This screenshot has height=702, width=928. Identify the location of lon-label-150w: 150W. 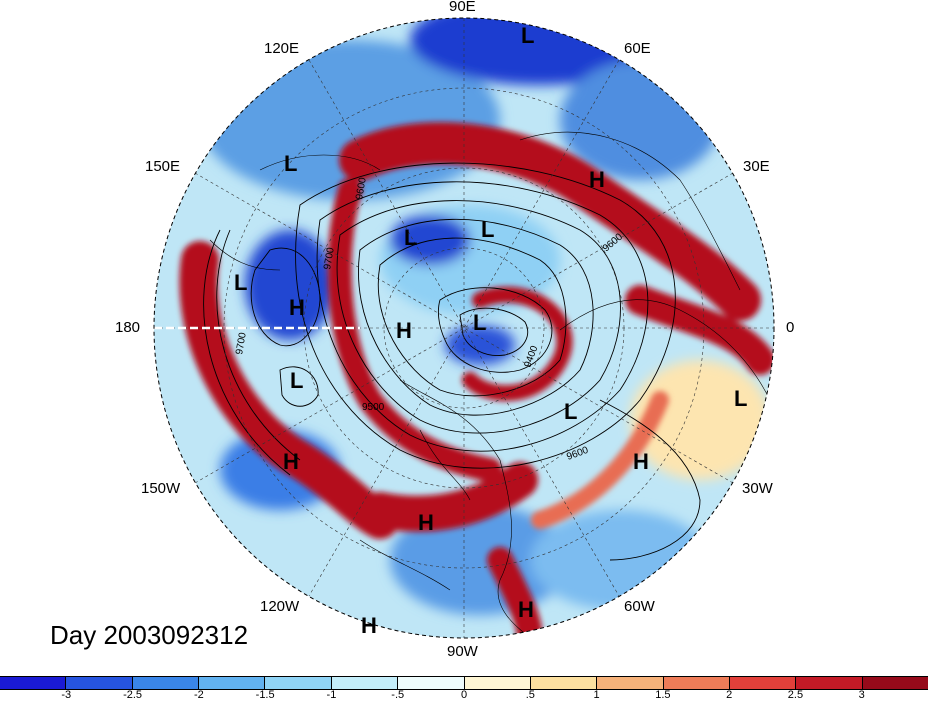
(161, 488).